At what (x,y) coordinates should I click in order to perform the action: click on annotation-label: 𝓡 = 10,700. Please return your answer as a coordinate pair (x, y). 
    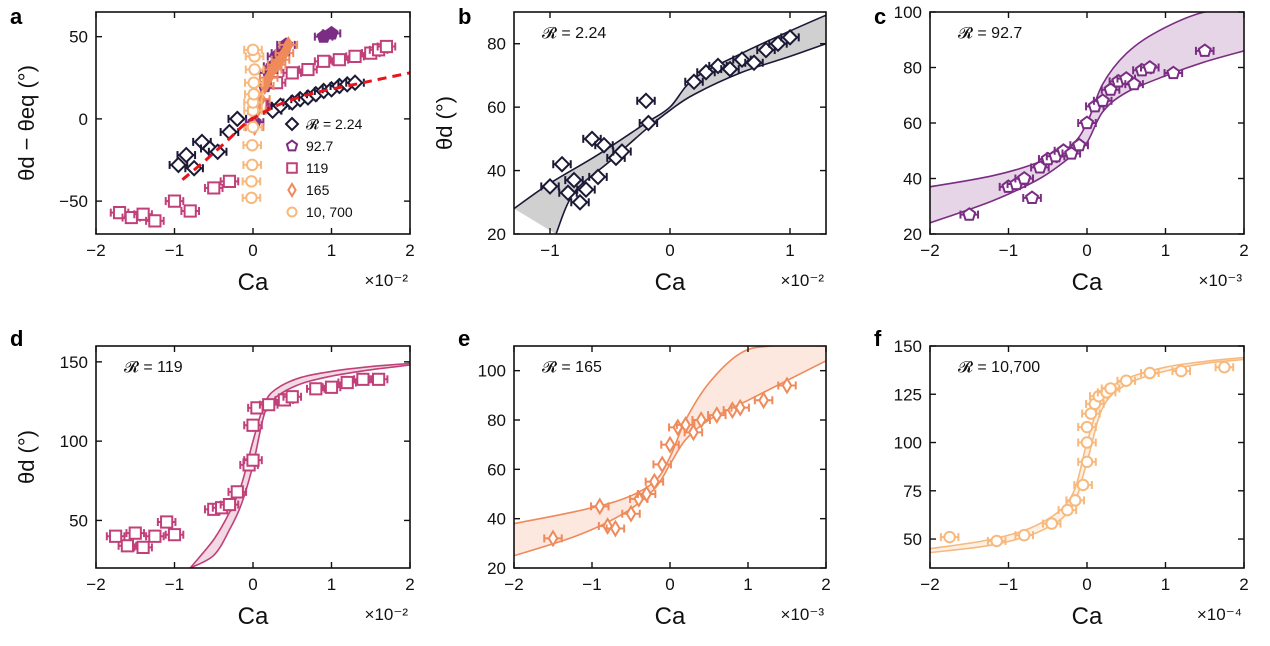
    Looking at the image, I should click on (999, 367).